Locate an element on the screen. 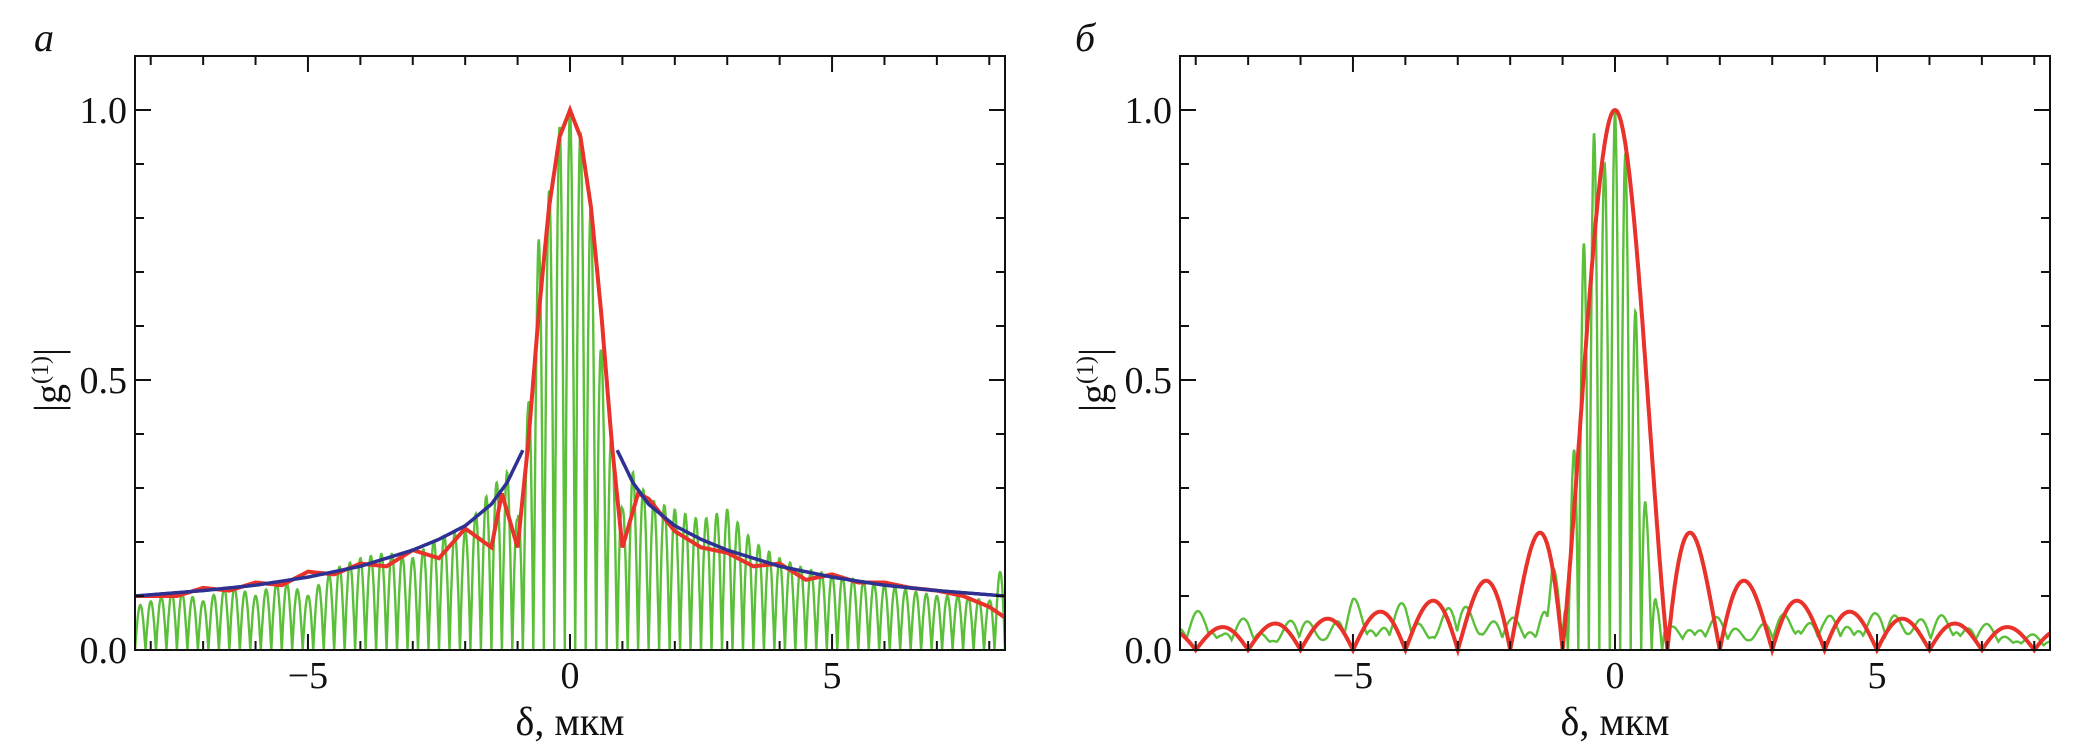 The height and width of the screenshot is (744, 2091). panel-letter: а is located at coordinates (44, 37).